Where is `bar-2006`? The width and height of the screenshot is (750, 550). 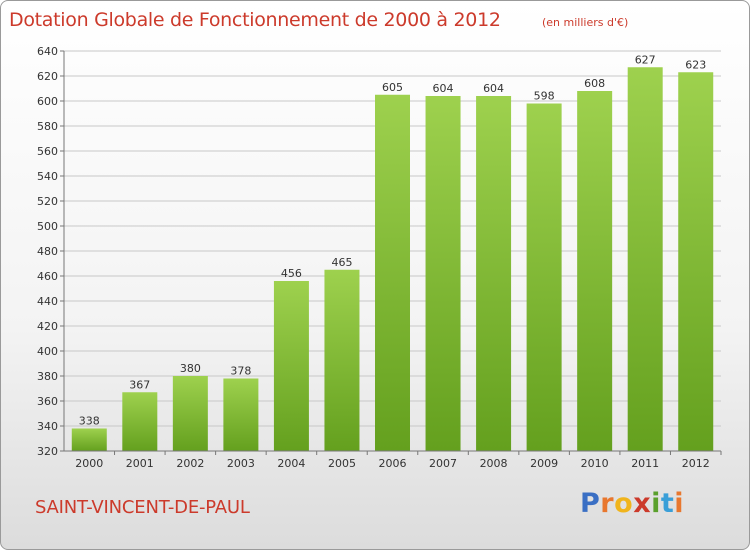
bar-2006 is located at coordinates (392, 272).